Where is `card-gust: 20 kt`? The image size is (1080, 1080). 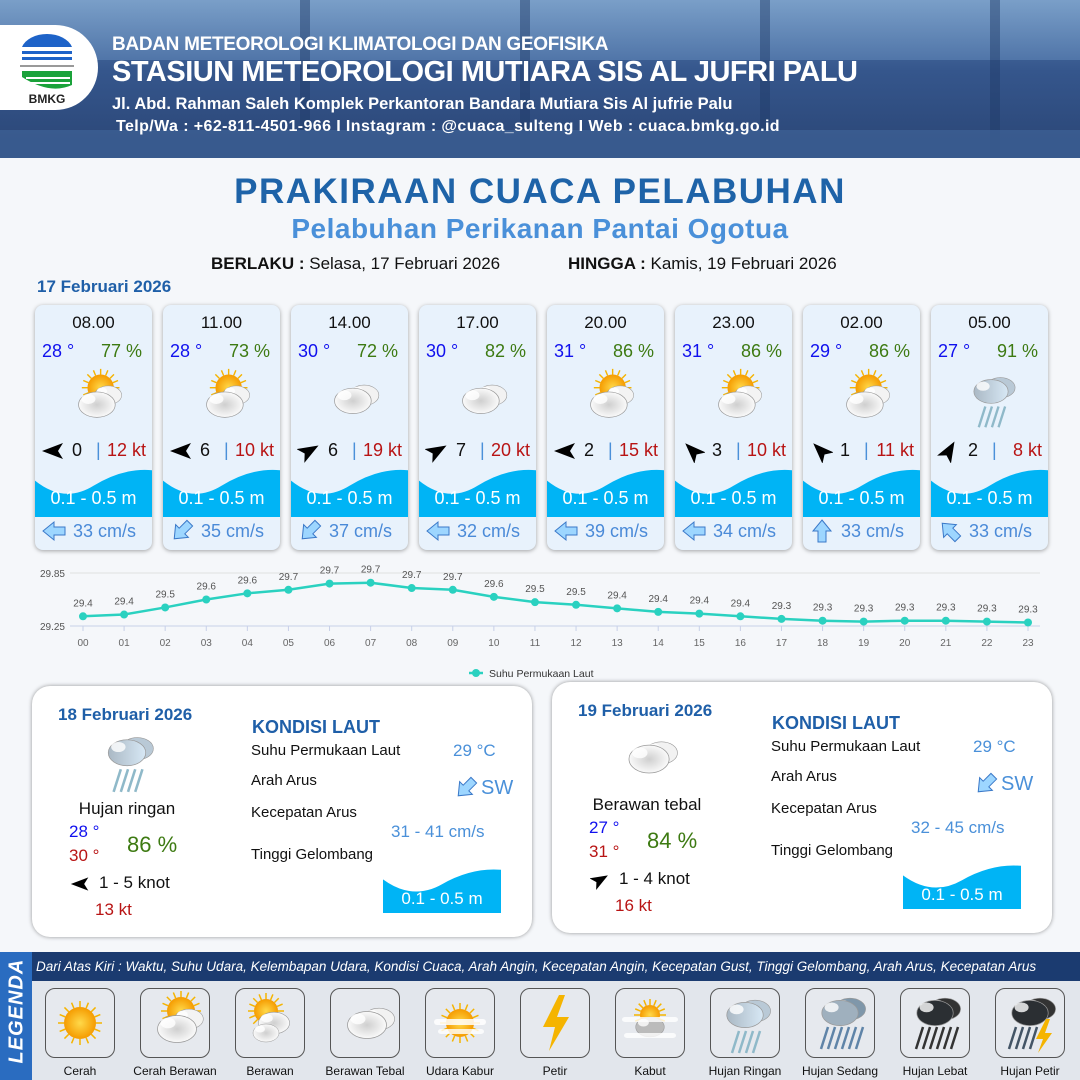
card-gust: 20 kt is located at coordinates (510, 450).